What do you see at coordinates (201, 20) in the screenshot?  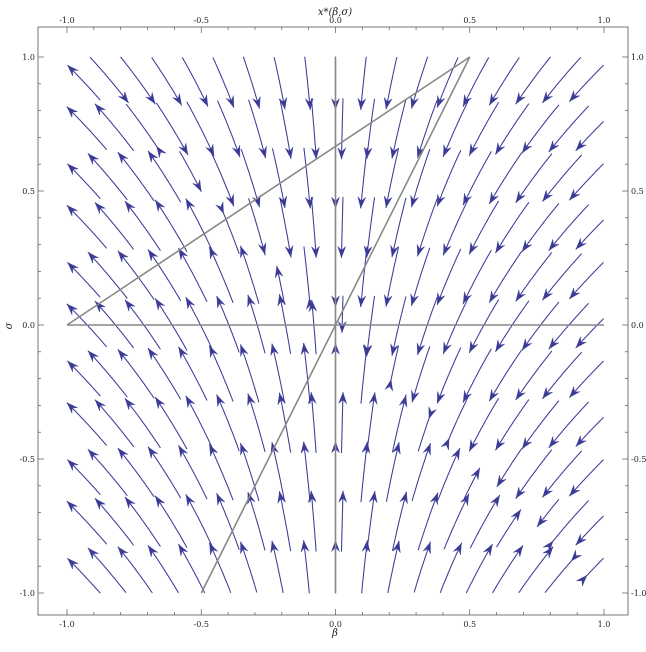 I see `x-tick-label-top: -0.5` at bounding box center [201, 20].